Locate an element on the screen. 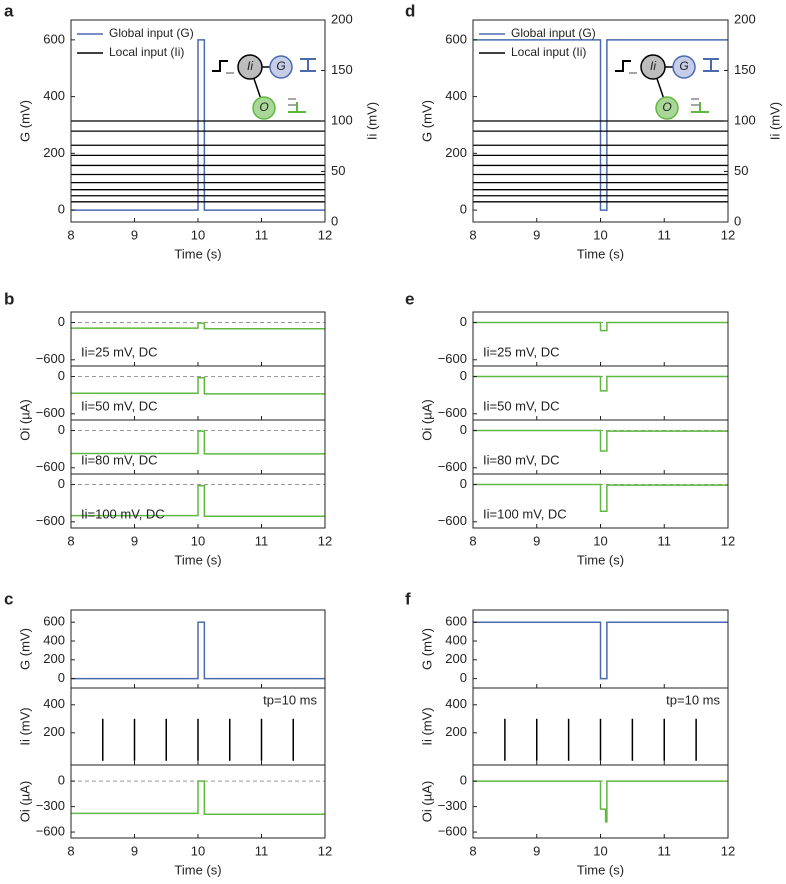 The height and width of the screenshot is (884, 786). inset-icon is located at coordinates (700, 107).